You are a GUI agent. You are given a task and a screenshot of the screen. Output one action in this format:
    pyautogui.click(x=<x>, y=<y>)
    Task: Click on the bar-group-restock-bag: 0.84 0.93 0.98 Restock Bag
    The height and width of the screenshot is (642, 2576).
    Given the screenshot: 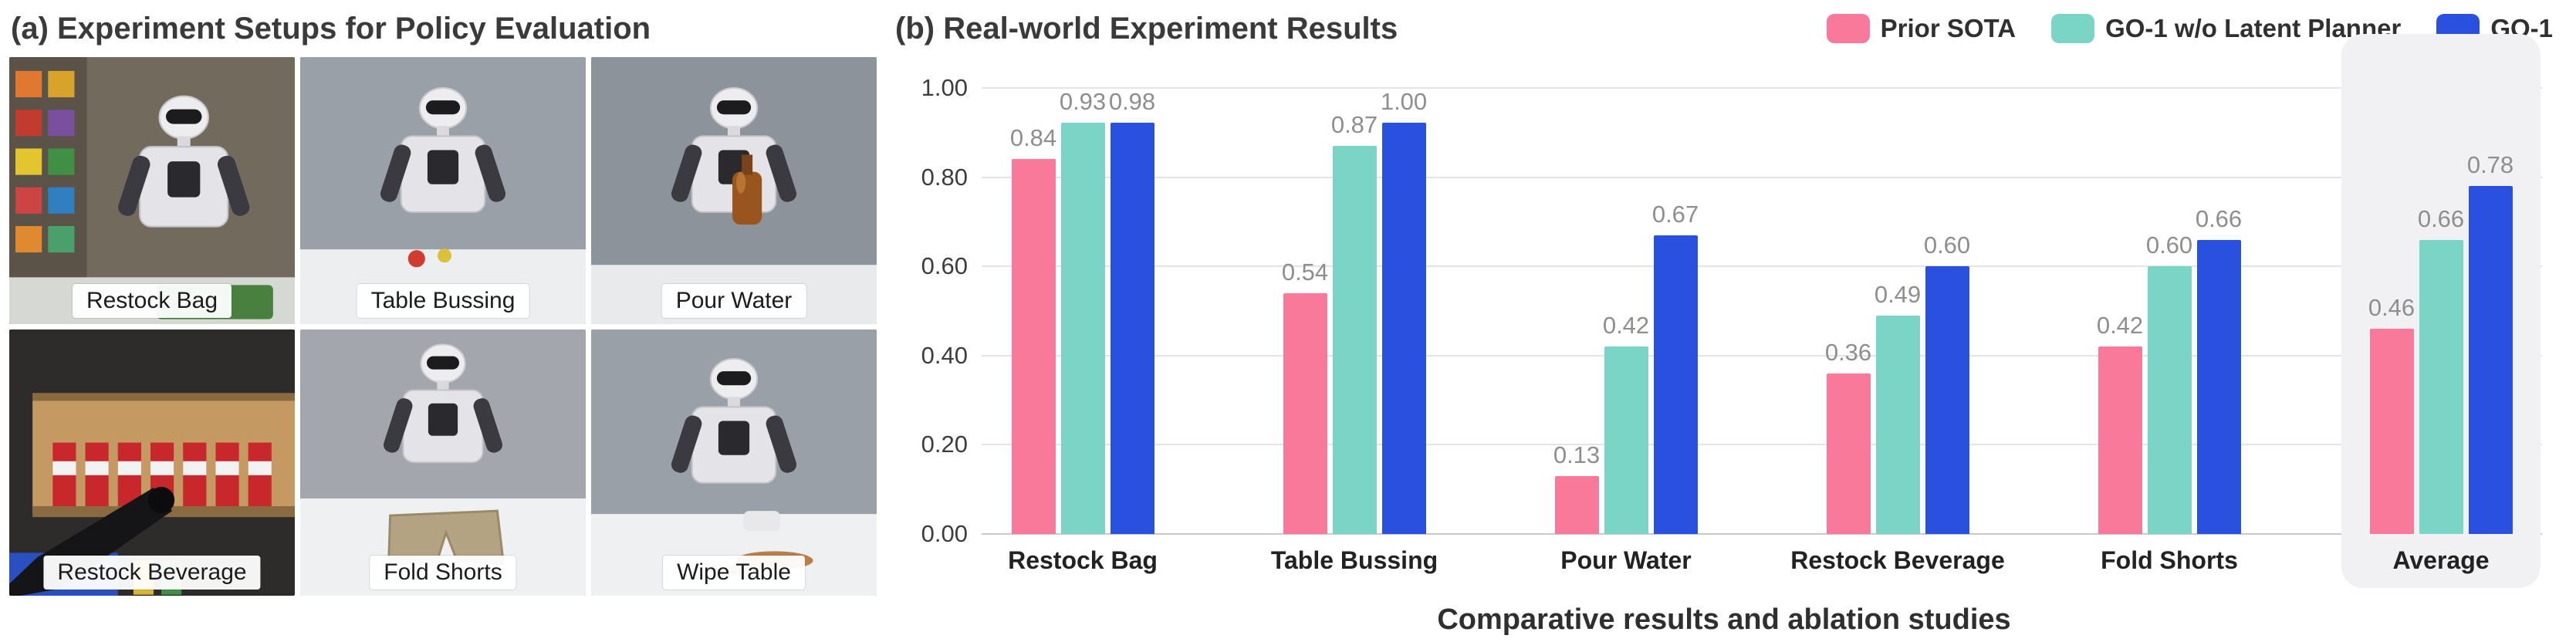 What is the action you would take?
    pyautogui.click(x=1083, y=331)
    